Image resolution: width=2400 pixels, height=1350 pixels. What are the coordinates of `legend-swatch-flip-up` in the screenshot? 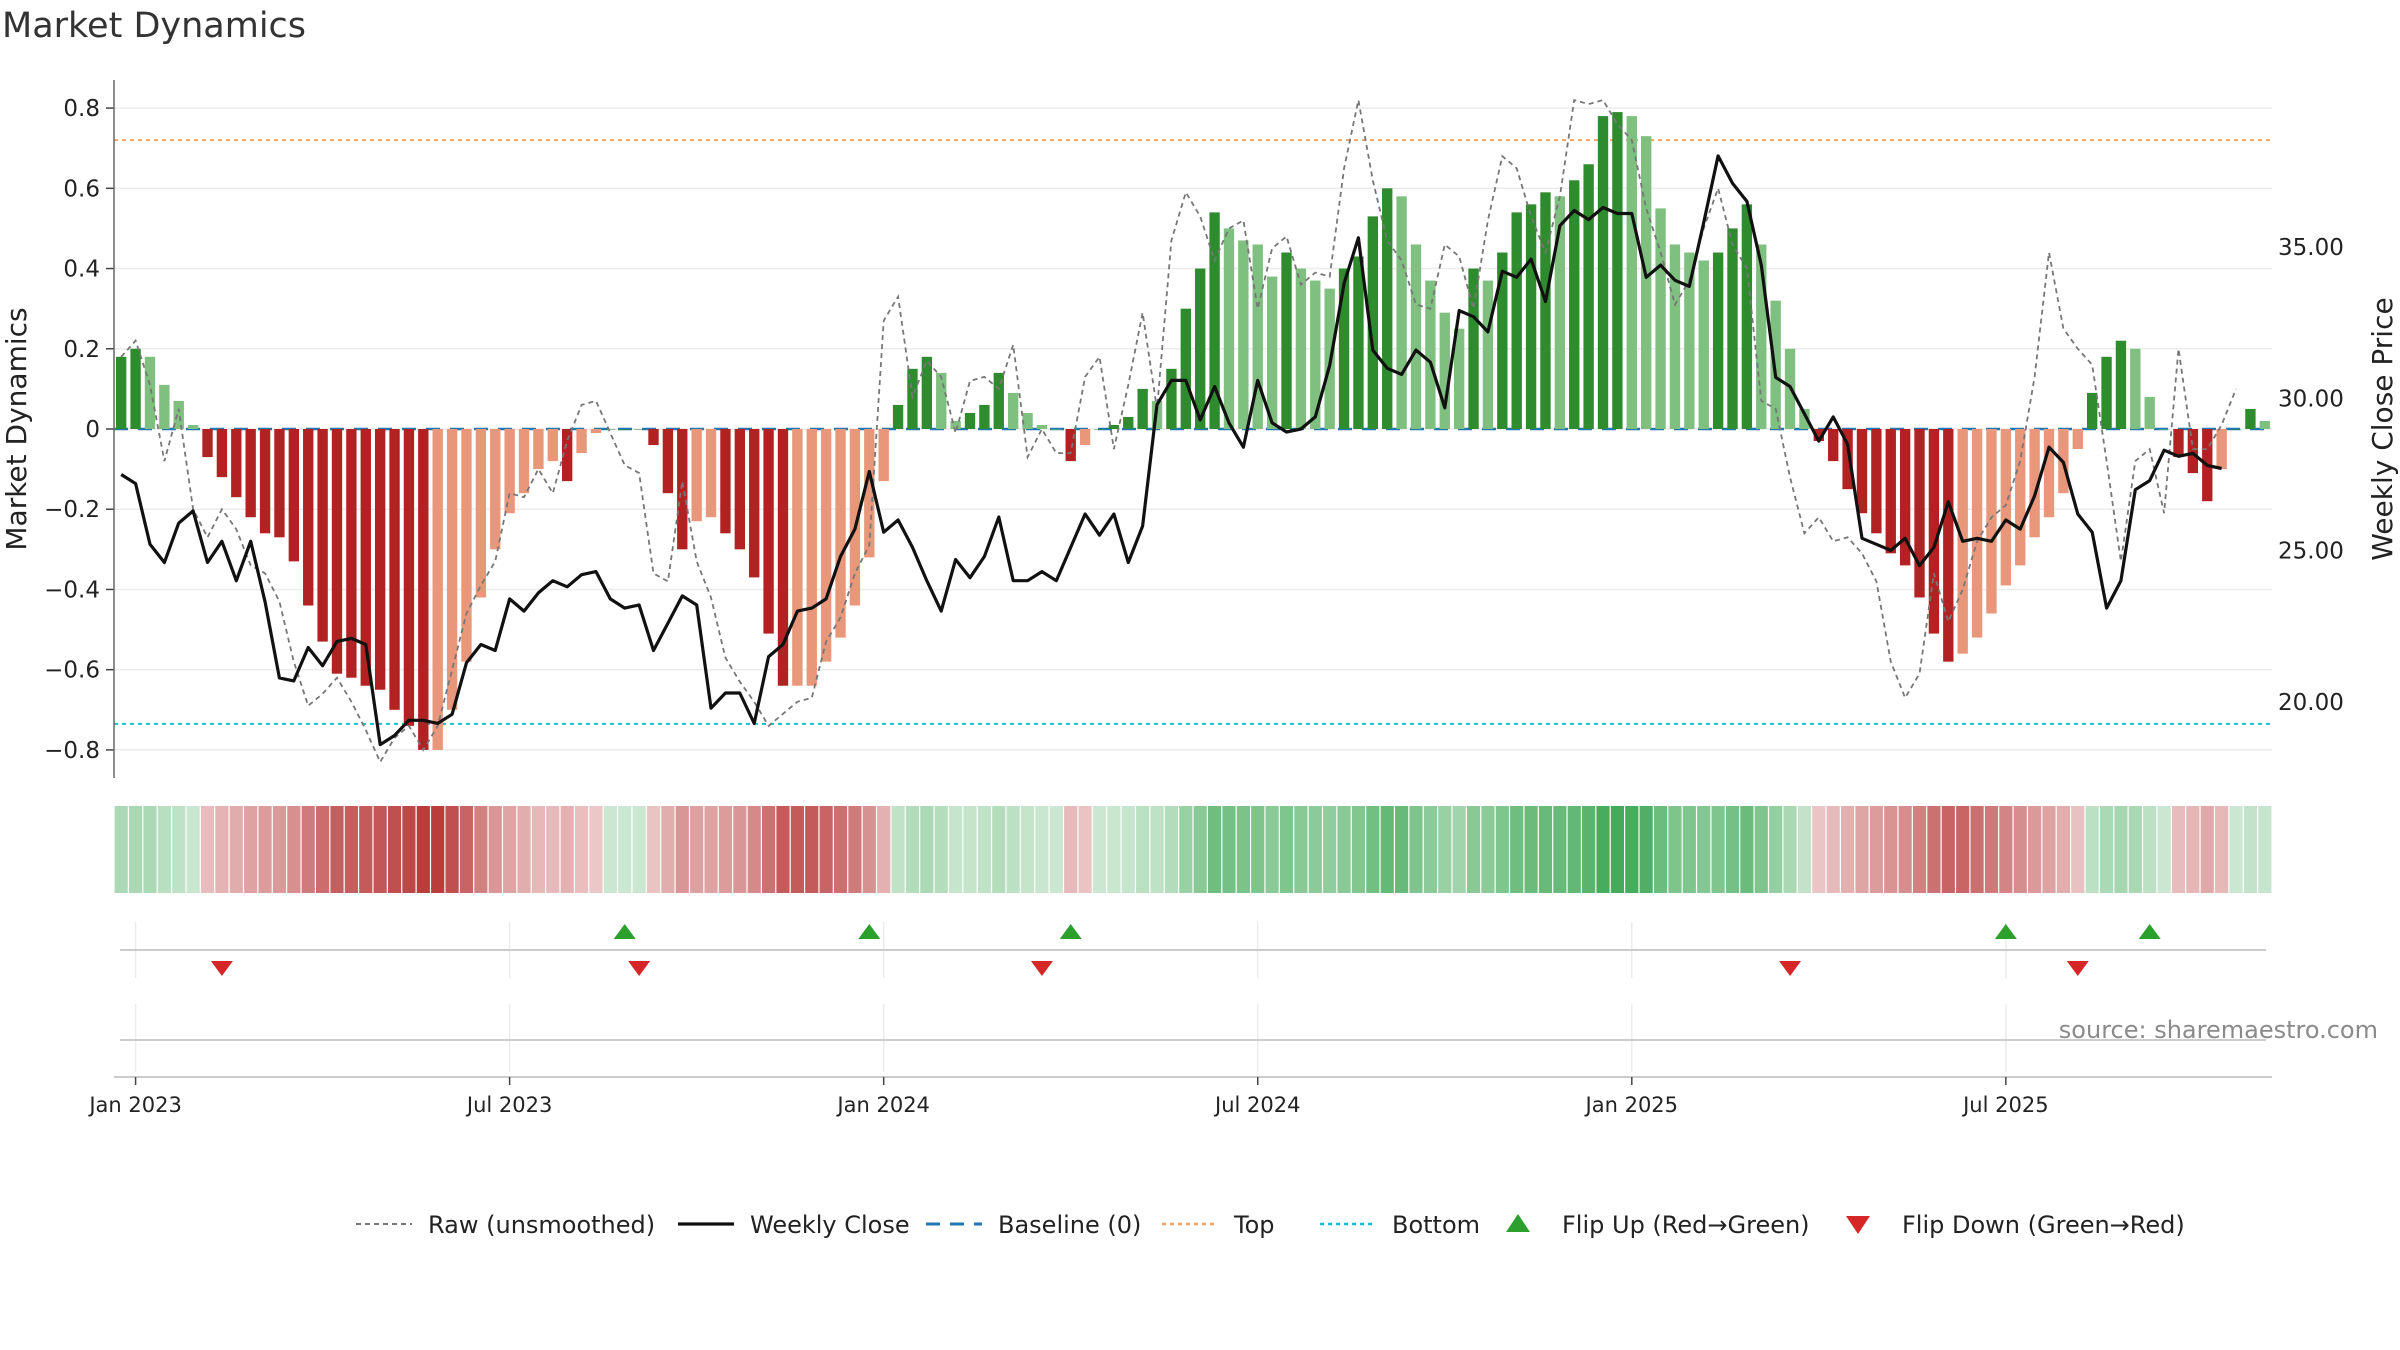 It's located at (1518, 1223).